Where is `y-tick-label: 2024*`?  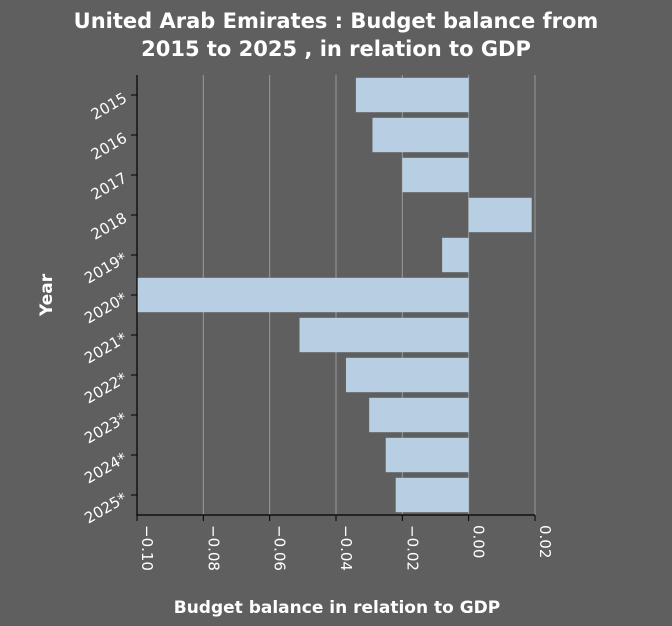
y-tick-label: 2024* is located at coordinates (105, 468).